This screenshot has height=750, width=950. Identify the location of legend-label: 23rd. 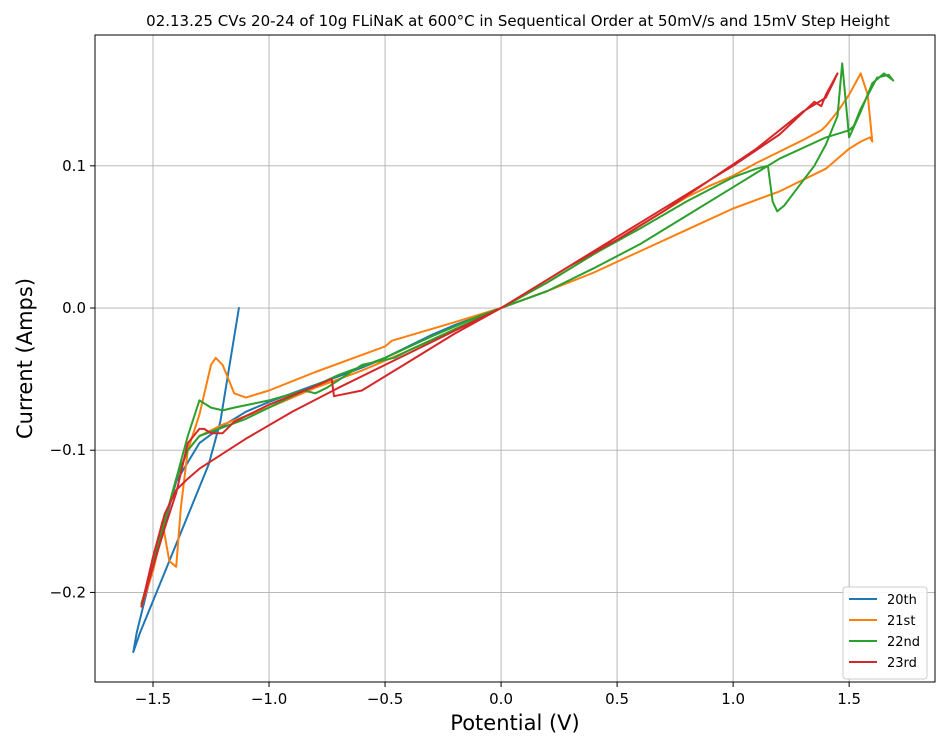
(902, 663).